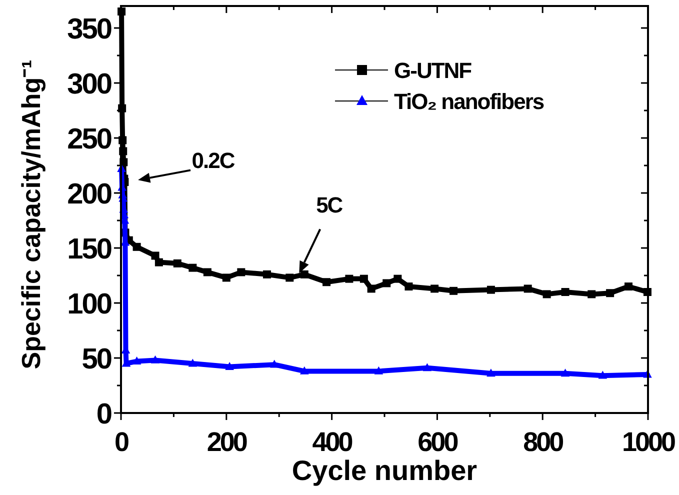  What do you see at coordinates (89, 84) in the screenshot?
I see `y-tick-label: 300` at bounding box center [89, 84].